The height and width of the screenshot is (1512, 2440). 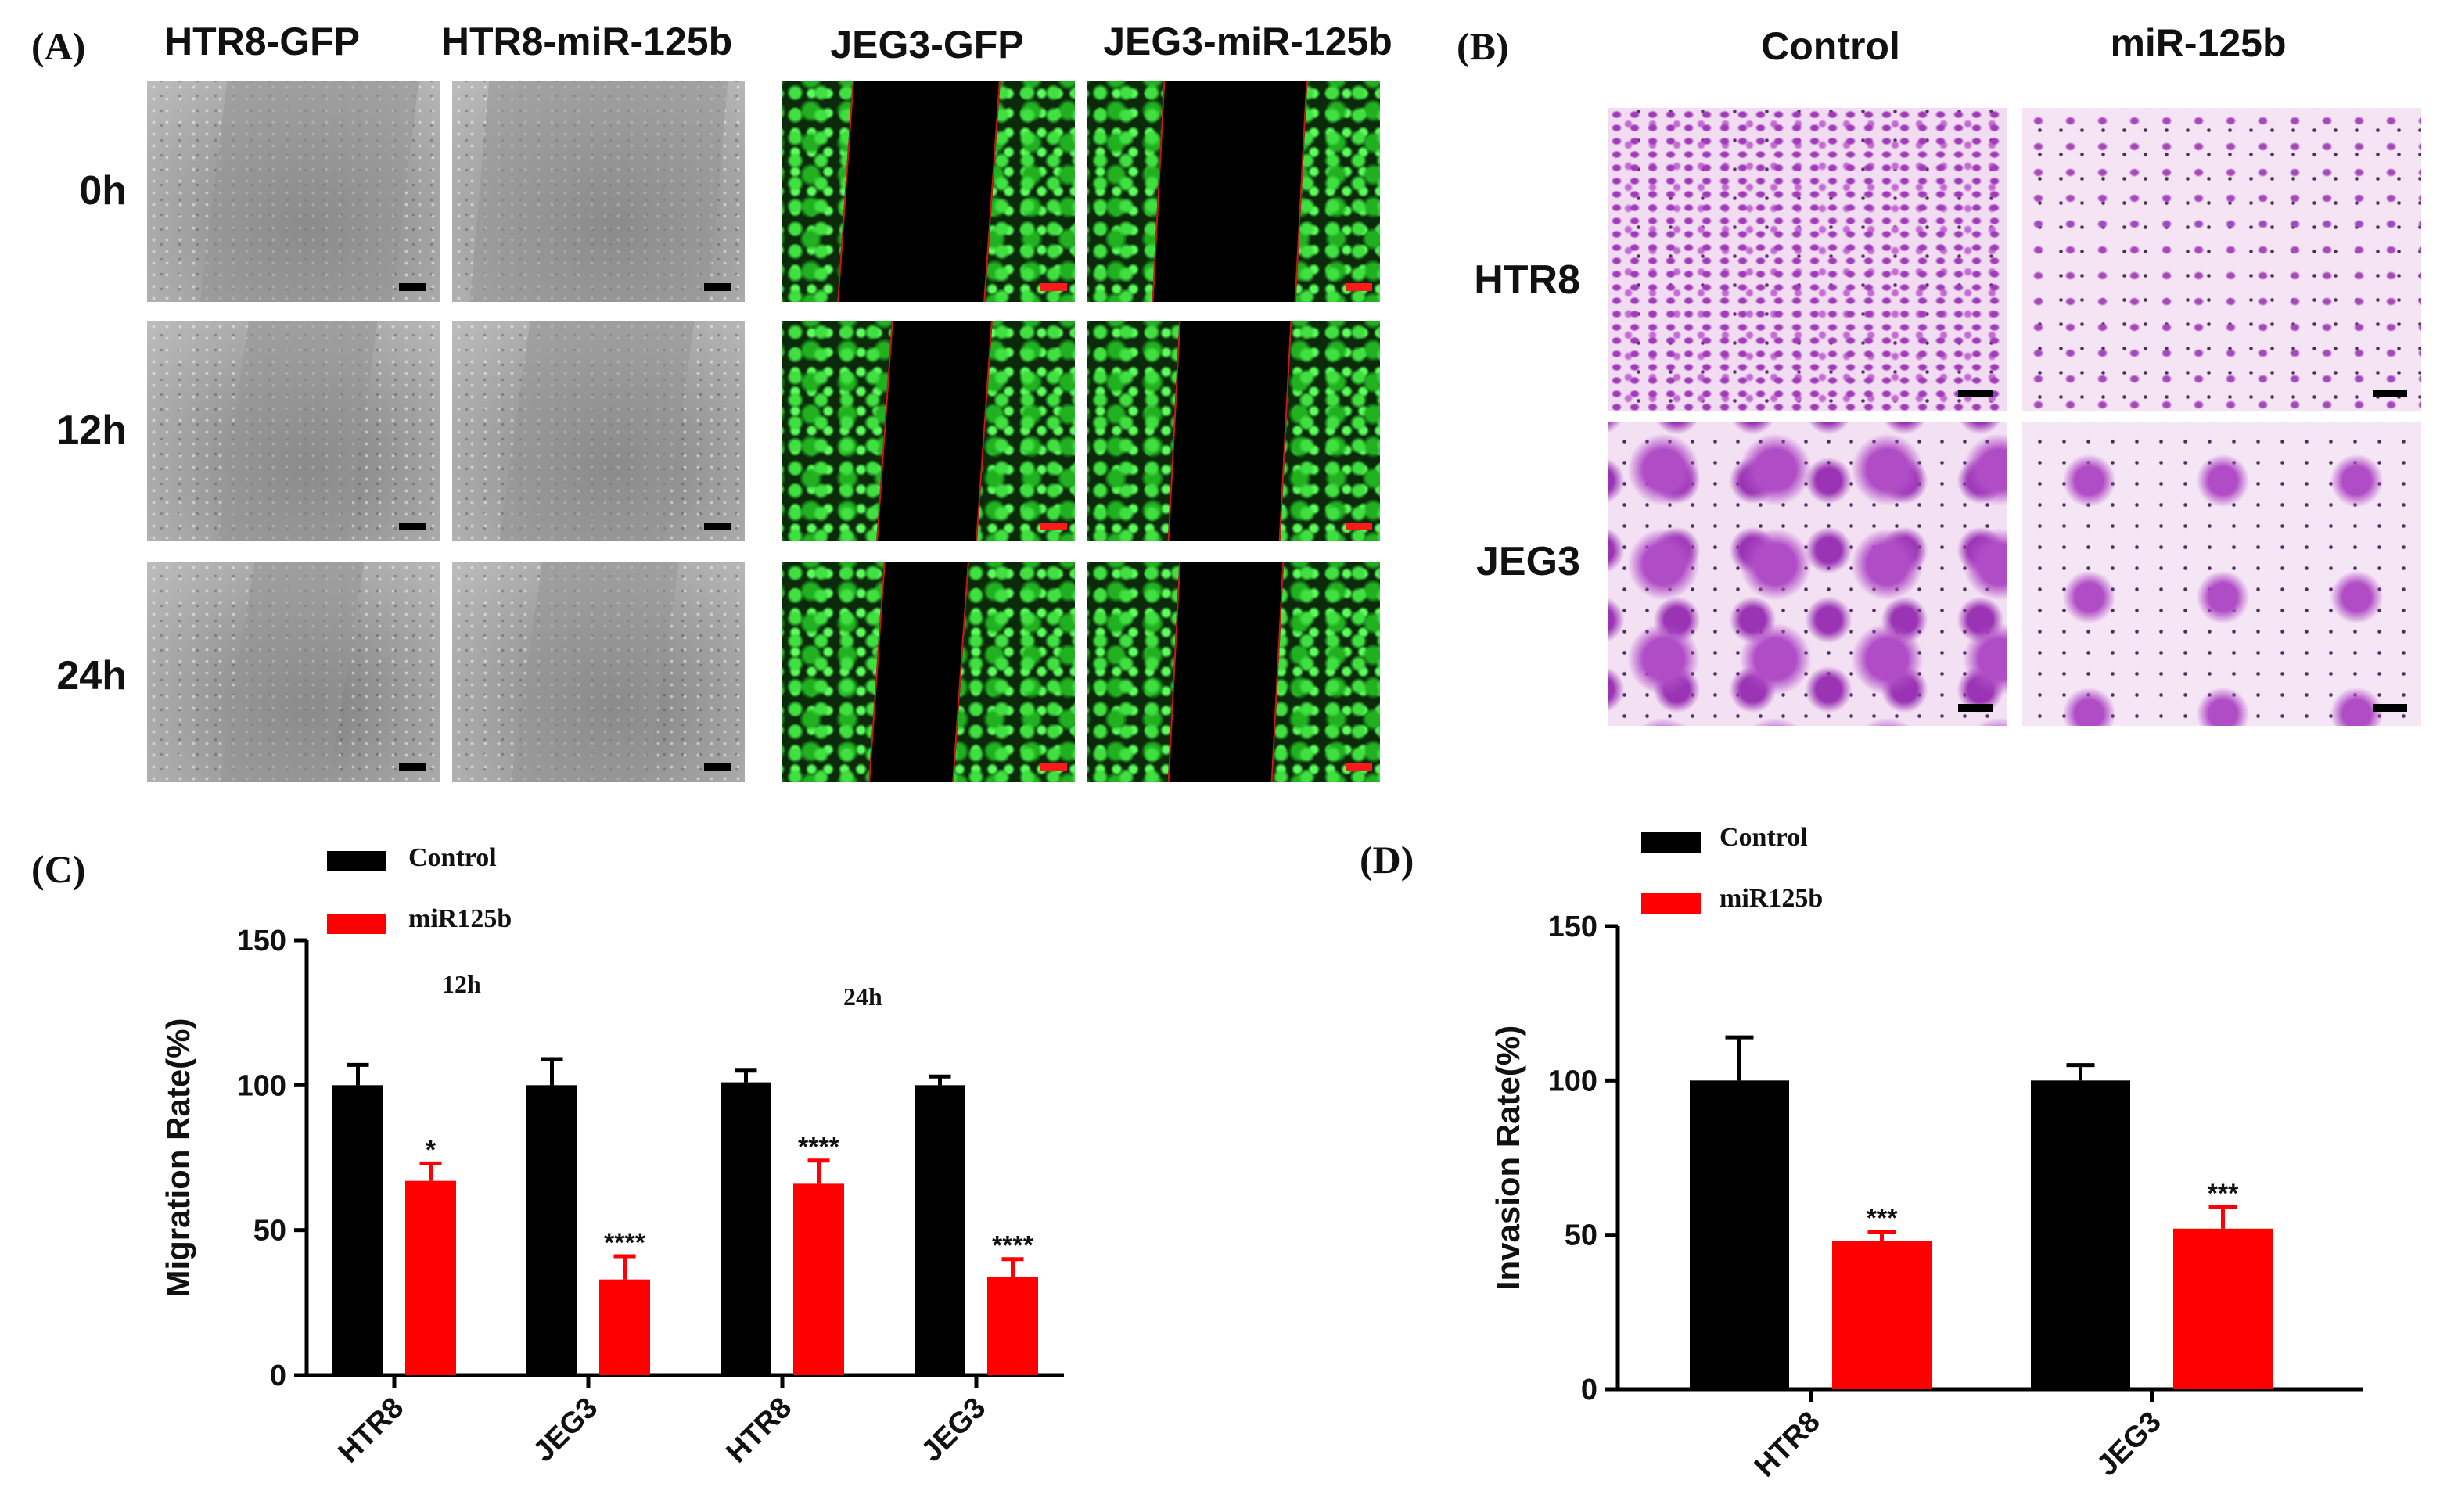 I want to click on col-header-htr8-gfp: HTR8-GFP, so click(x=262, y=41).